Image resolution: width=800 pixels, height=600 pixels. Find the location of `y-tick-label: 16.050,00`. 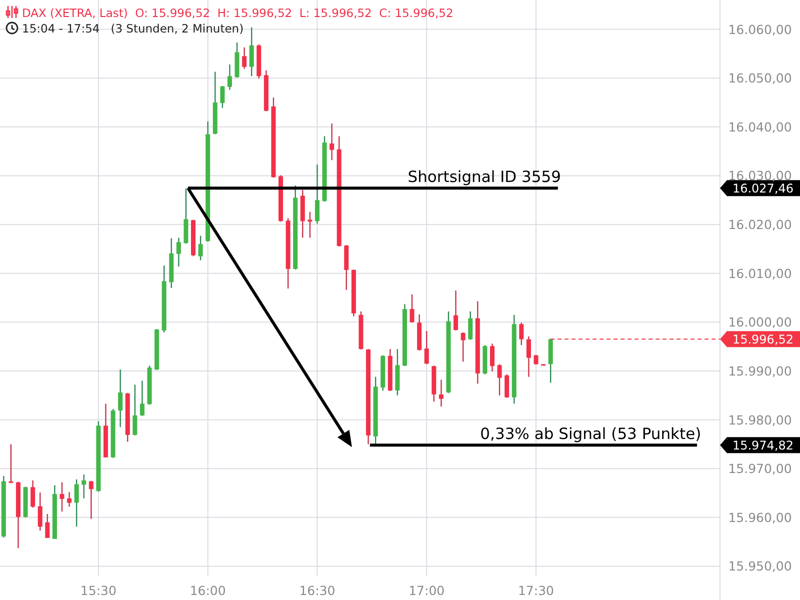

y-tick-label: 16.050,00 is located at coordinates (760, 78).